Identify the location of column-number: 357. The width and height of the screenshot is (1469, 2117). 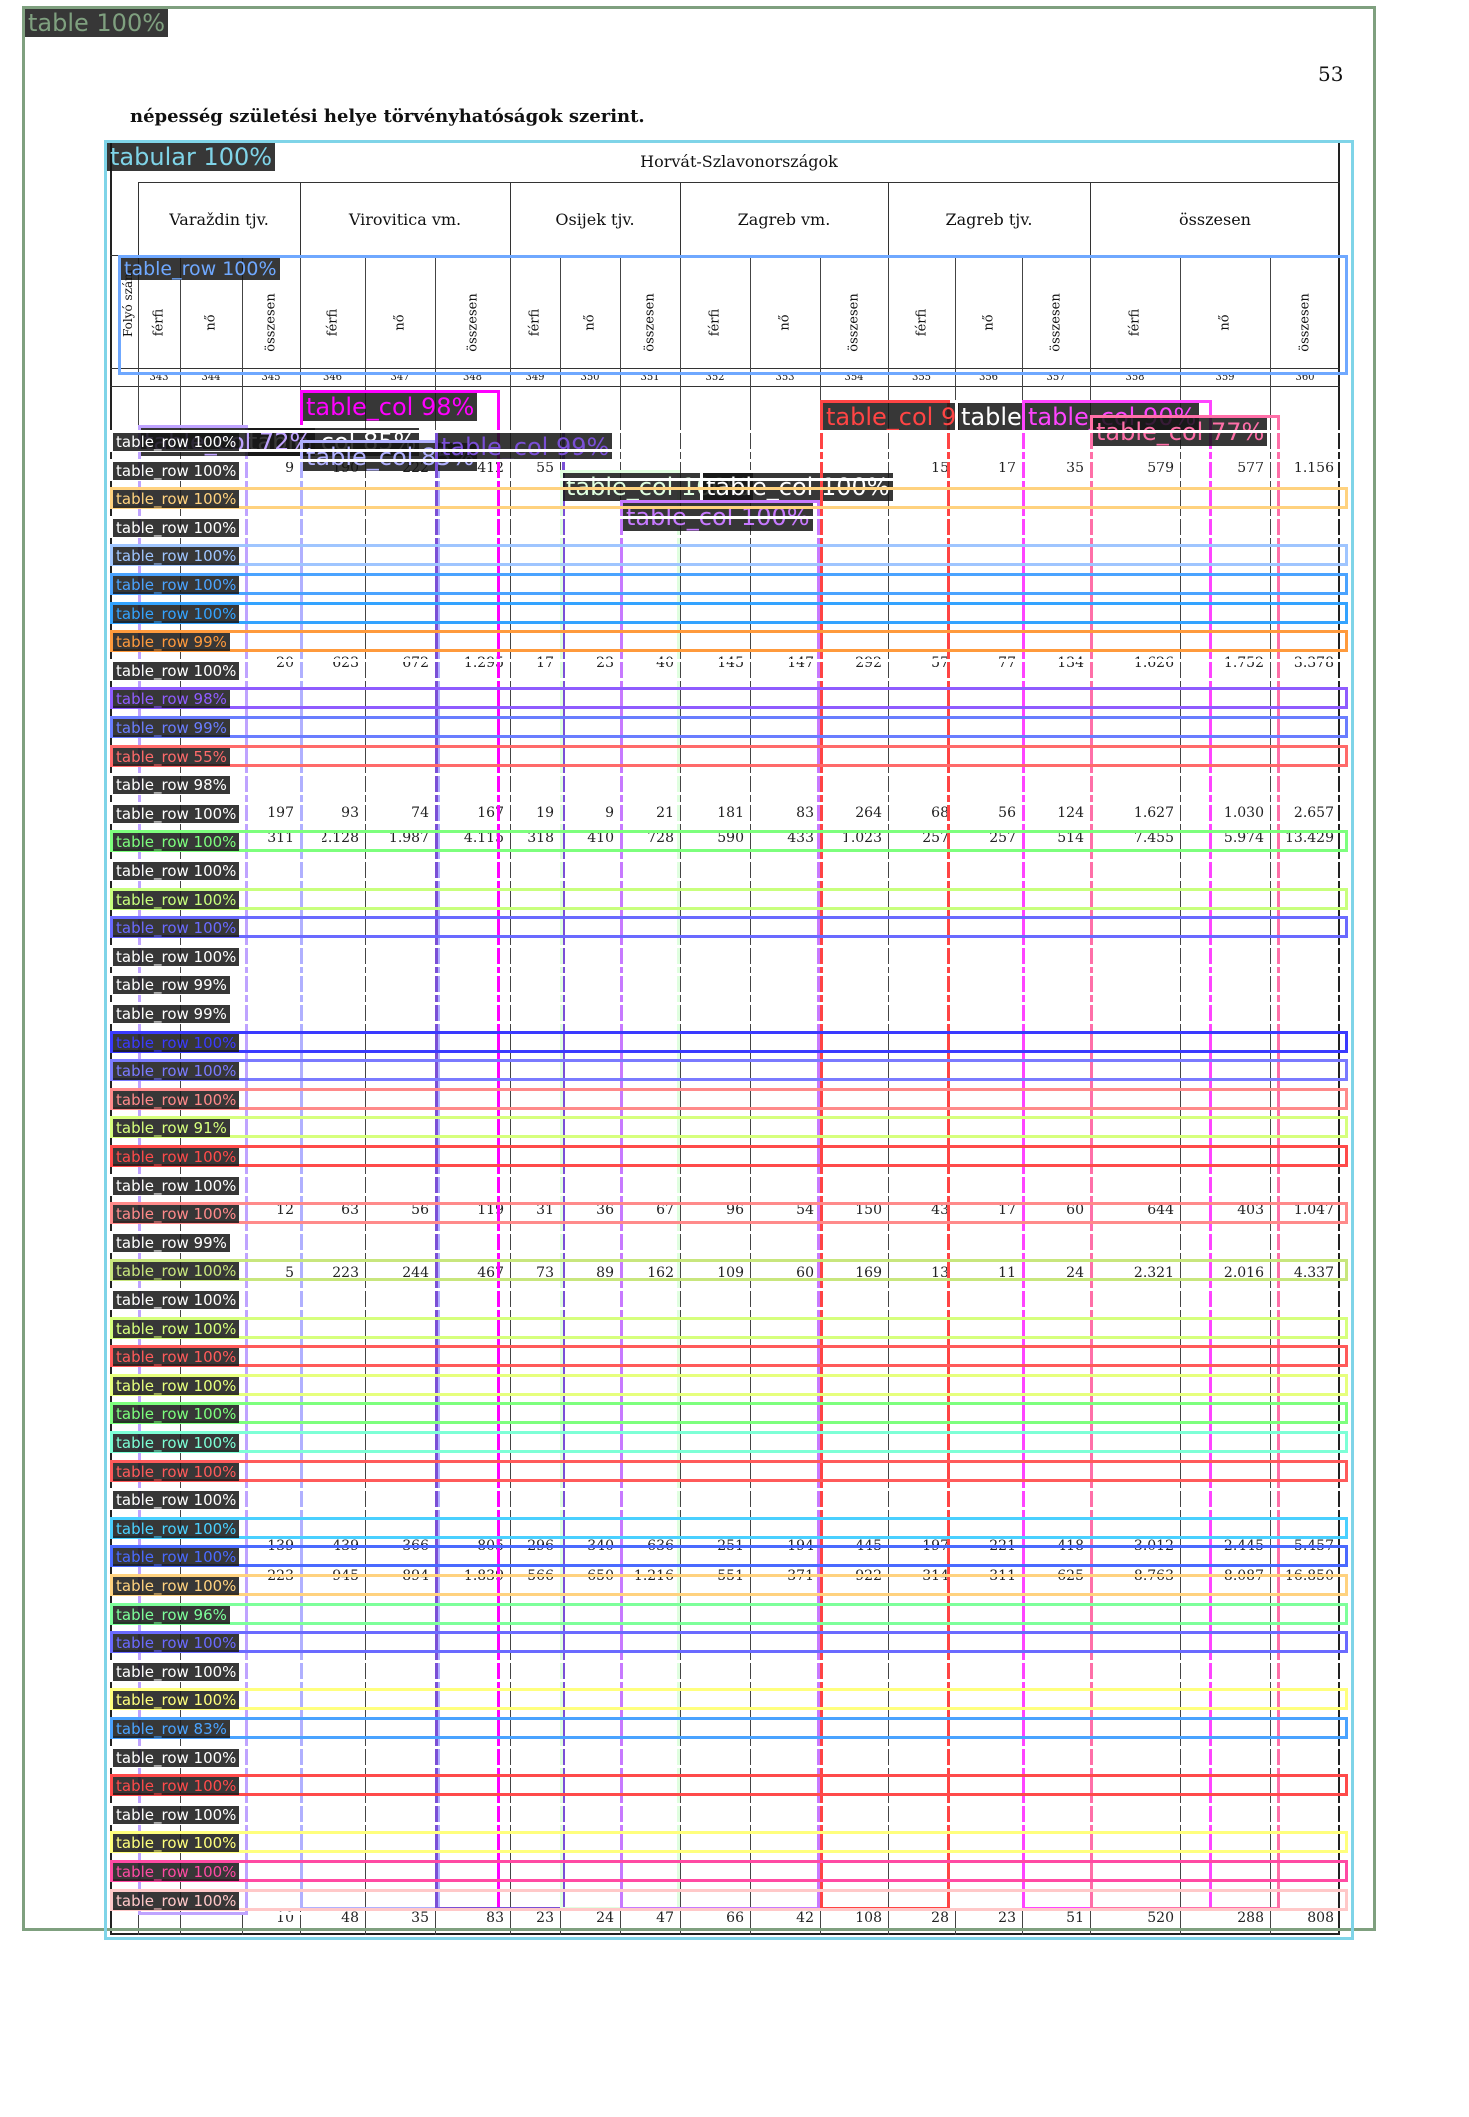
(1056, 377).